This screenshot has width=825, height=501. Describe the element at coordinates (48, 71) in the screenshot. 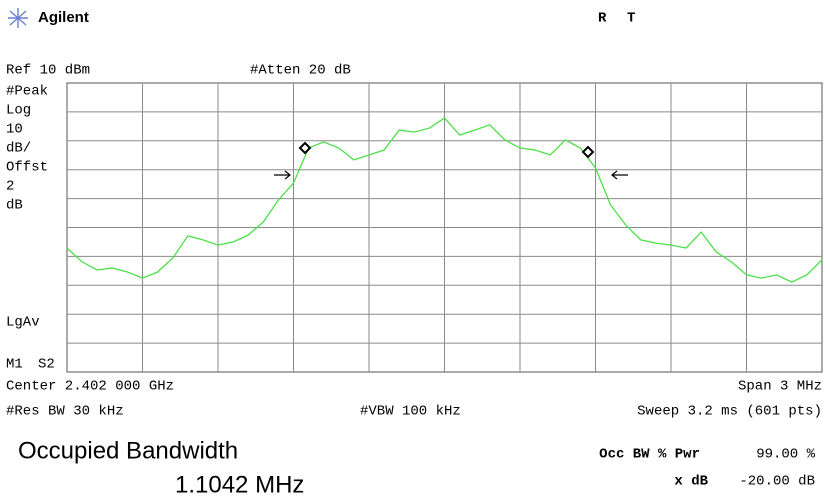

I see `ref-level: Ref 10 dBm` at that location.